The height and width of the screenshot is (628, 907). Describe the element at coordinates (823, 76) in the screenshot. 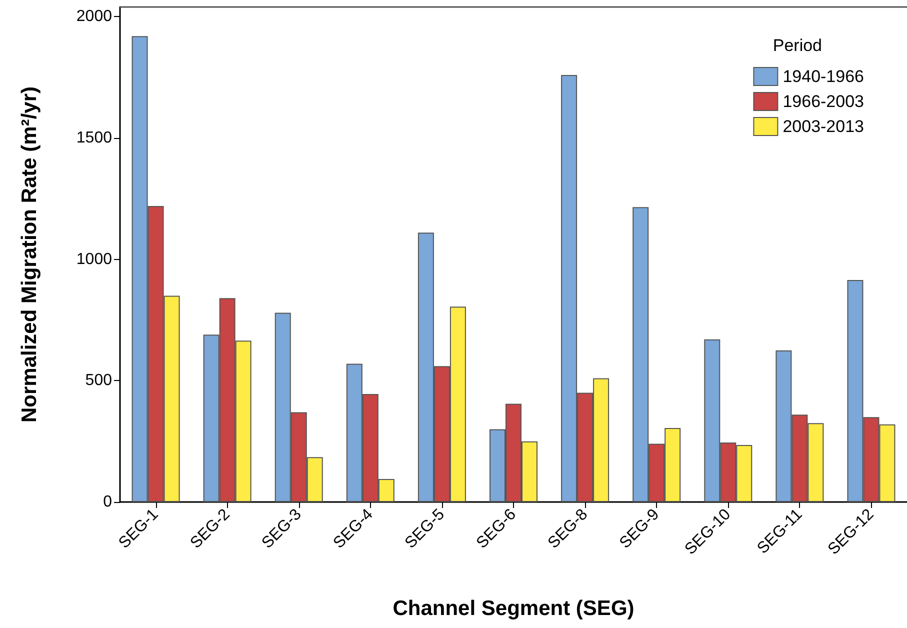

I see `legend-label: 1940-1966` at that location.